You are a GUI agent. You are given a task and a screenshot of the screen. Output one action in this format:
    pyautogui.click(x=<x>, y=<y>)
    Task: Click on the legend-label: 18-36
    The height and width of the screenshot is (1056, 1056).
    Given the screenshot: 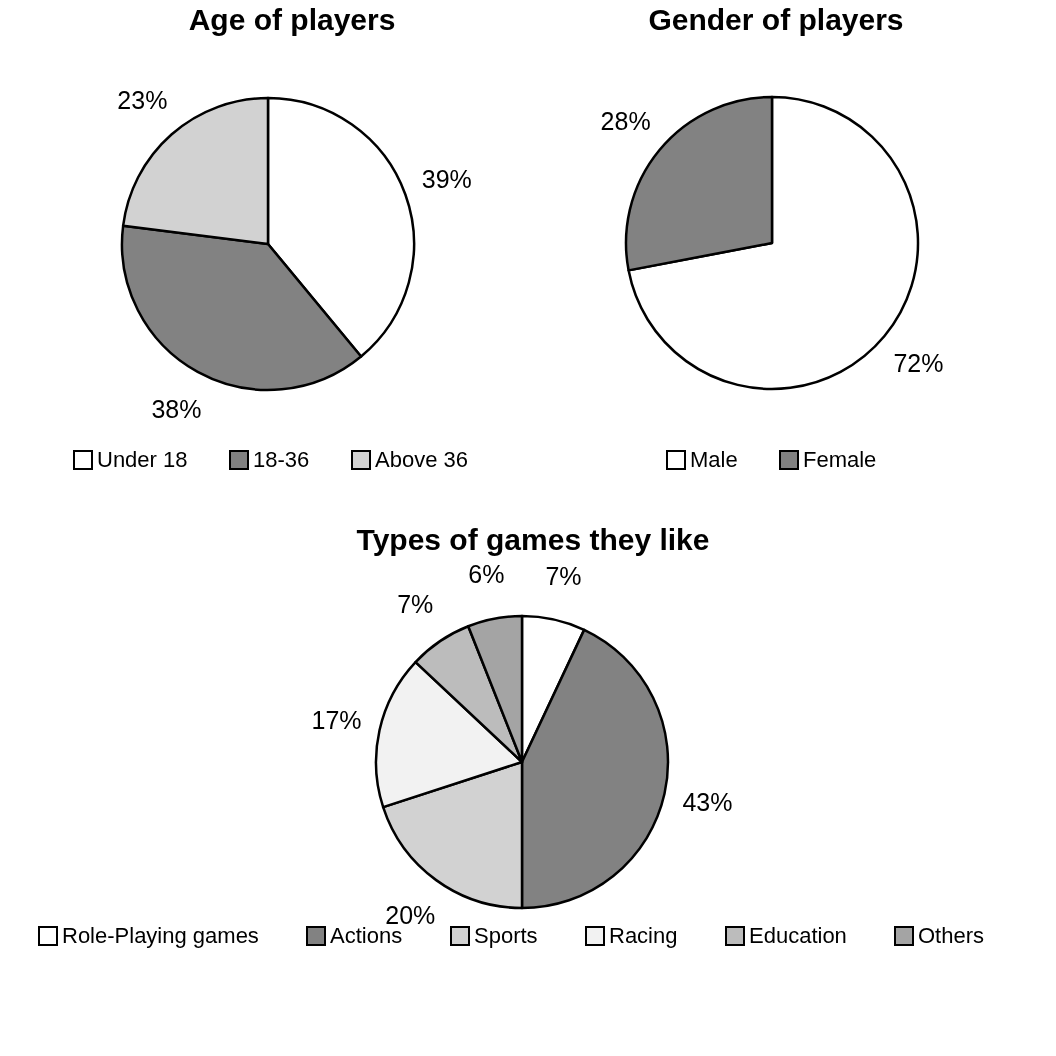 What is the action you would take?
    pyautogui.click(x=281, y=459)
    